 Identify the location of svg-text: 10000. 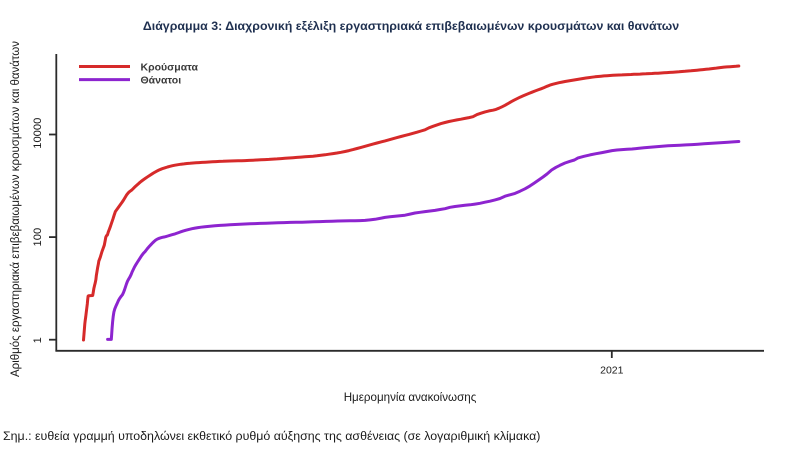
(38, 133).